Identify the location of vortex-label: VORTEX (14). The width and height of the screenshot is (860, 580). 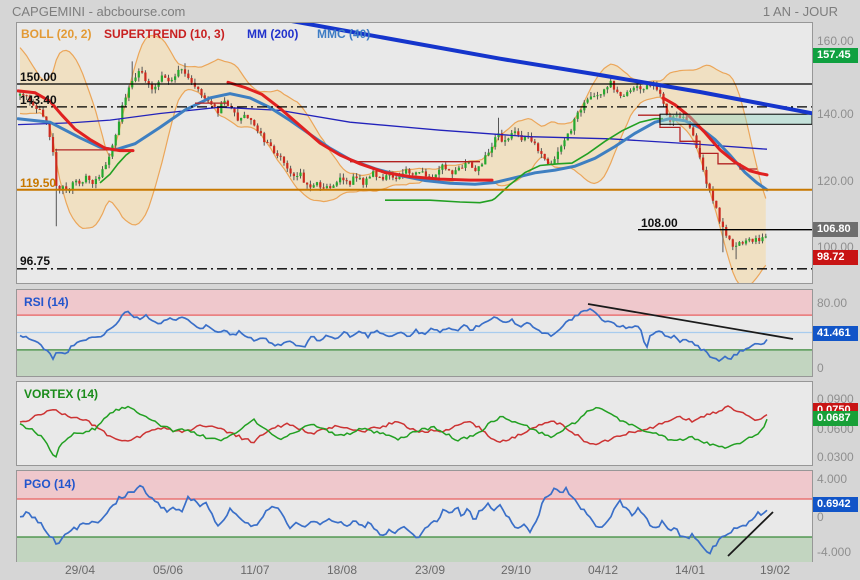
(61, 394).